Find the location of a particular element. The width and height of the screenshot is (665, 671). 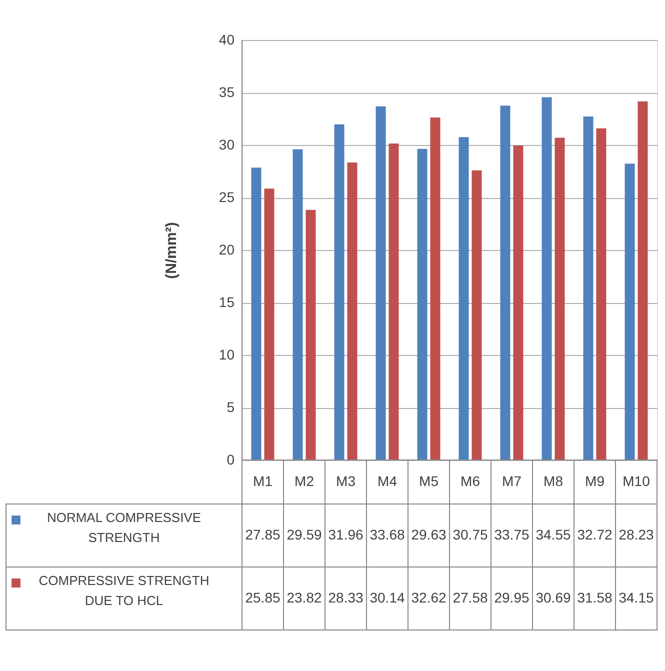

data-label: 31.58 is located at coordinates (594, 598).